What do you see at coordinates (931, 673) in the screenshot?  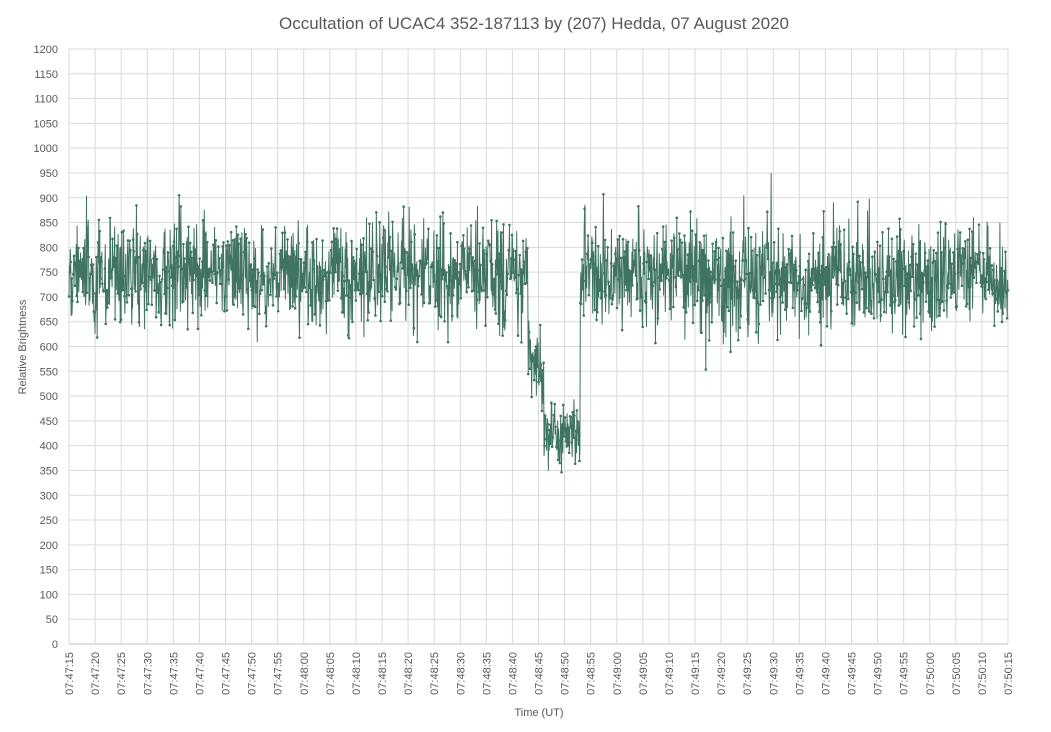 I see `x-tick-label: 07:50:00` at bounding box center [931, 673].